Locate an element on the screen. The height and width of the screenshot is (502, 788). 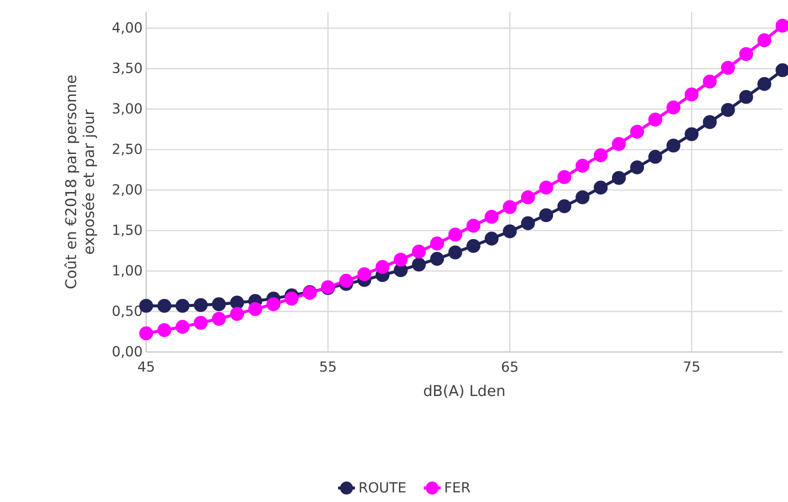
x-tick-label: 75 is located at coordinates (692, 366).